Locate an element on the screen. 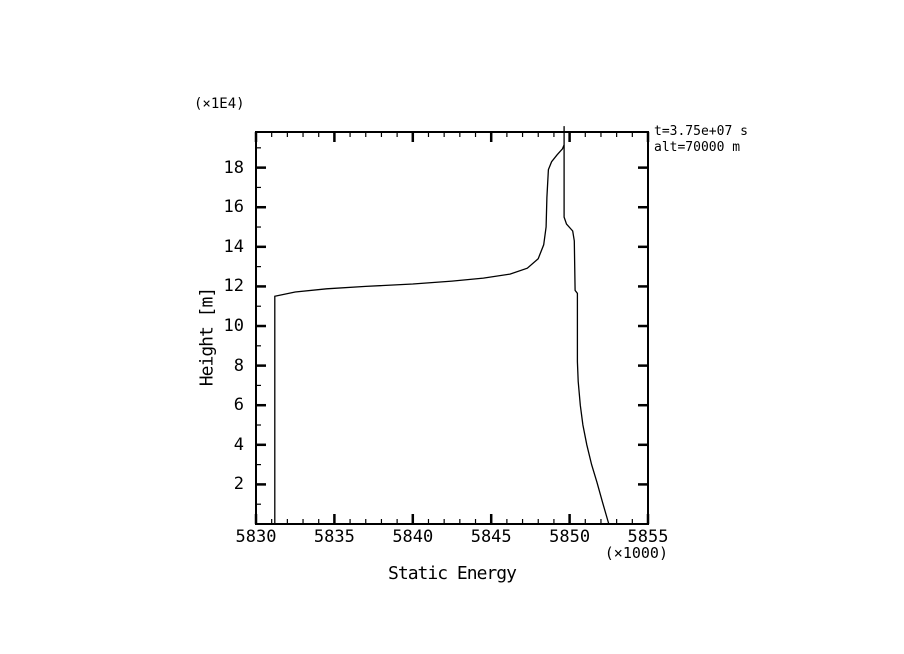 This screenshot has width=904, height=654. y-tick-label: 8 is located at coordinates (238, 365).